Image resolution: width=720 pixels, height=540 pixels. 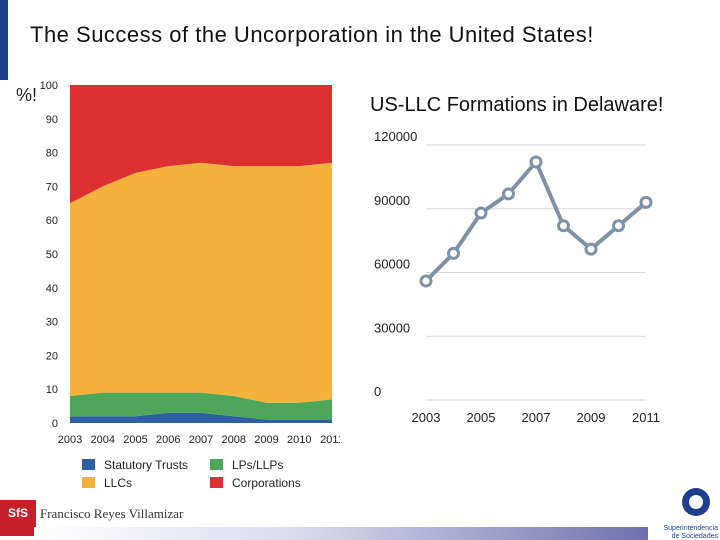 I want to click on y-tick-label: 90, so click(x=52, y=120).